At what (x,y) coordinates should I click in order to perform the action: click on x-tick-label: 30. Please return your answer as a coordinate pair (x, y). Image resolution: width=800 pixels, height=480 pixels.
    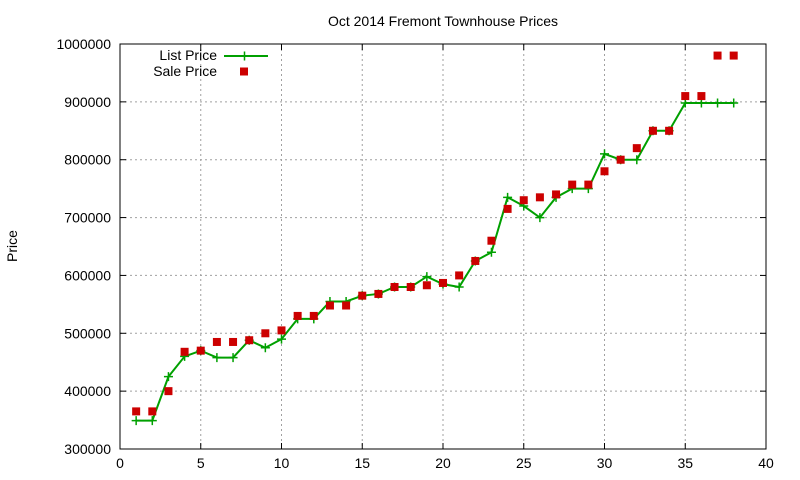
    Looking at the image, I should click on (605, 463).